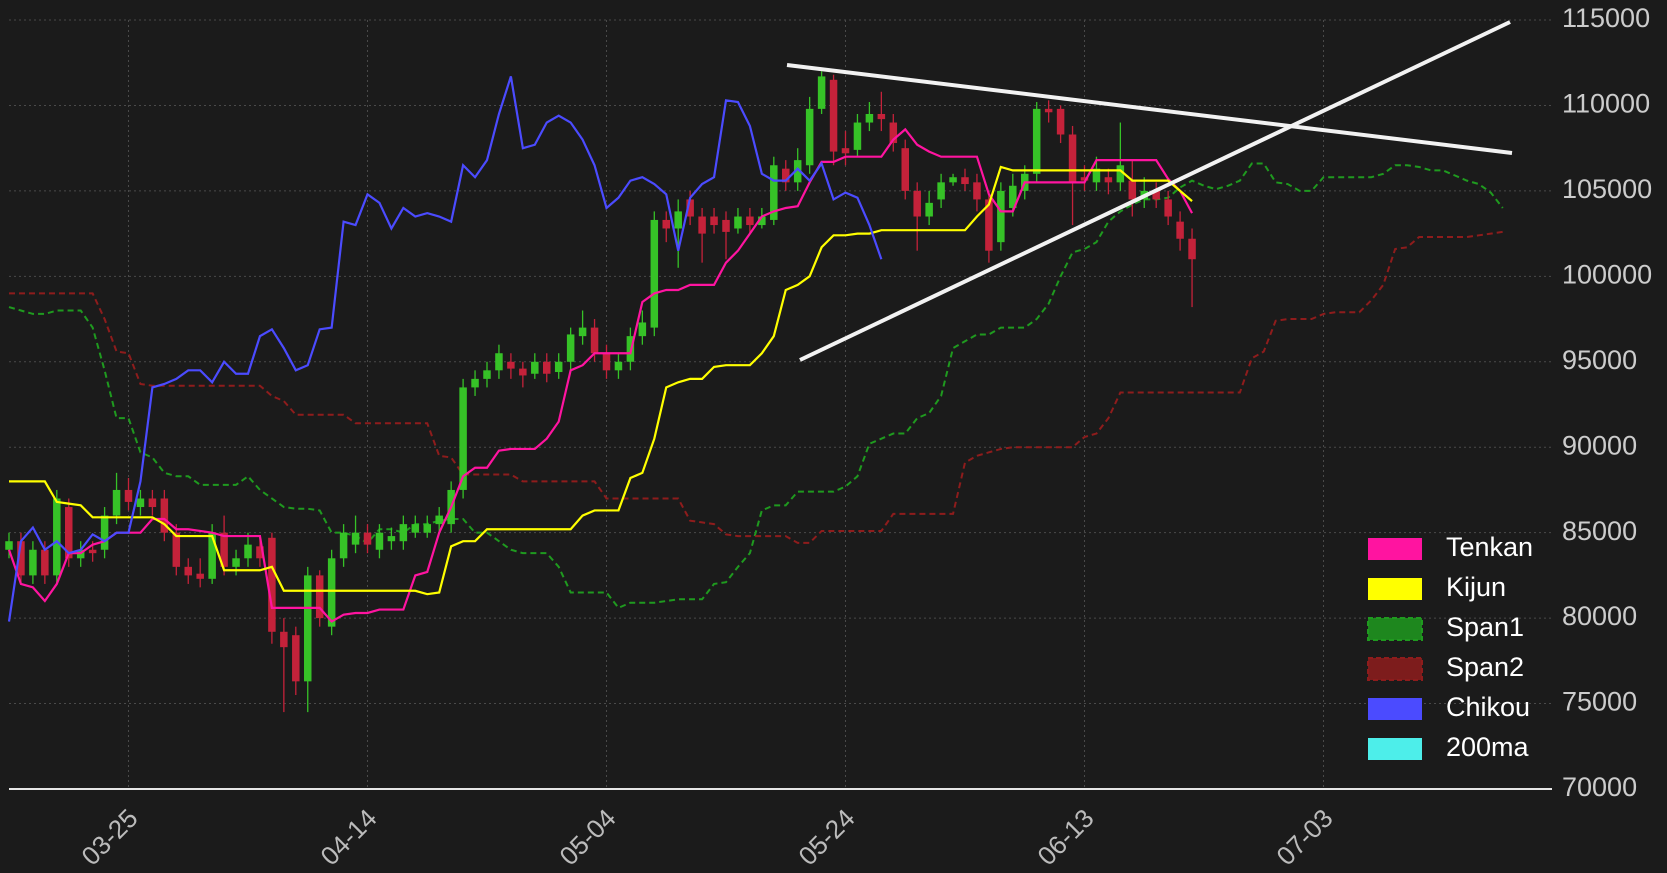  What do you see at coordinates (1599, 787) in the screenshot?
I see `y-tick-label: 70000` at bounding box center [1599, 787].